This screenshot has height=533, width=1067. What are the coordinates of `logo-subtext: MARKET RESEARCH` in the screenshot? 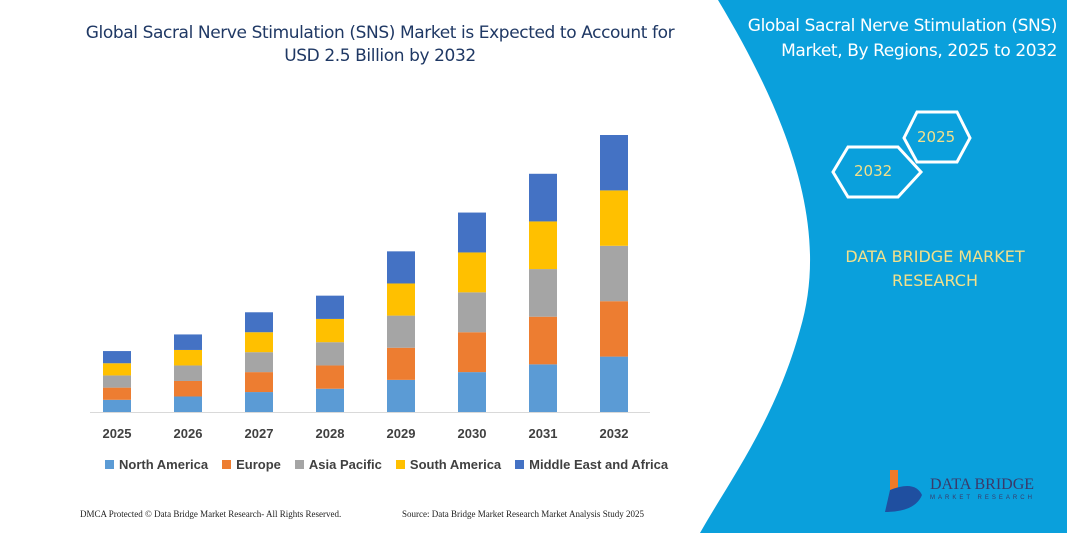 It's located at (982, 498).